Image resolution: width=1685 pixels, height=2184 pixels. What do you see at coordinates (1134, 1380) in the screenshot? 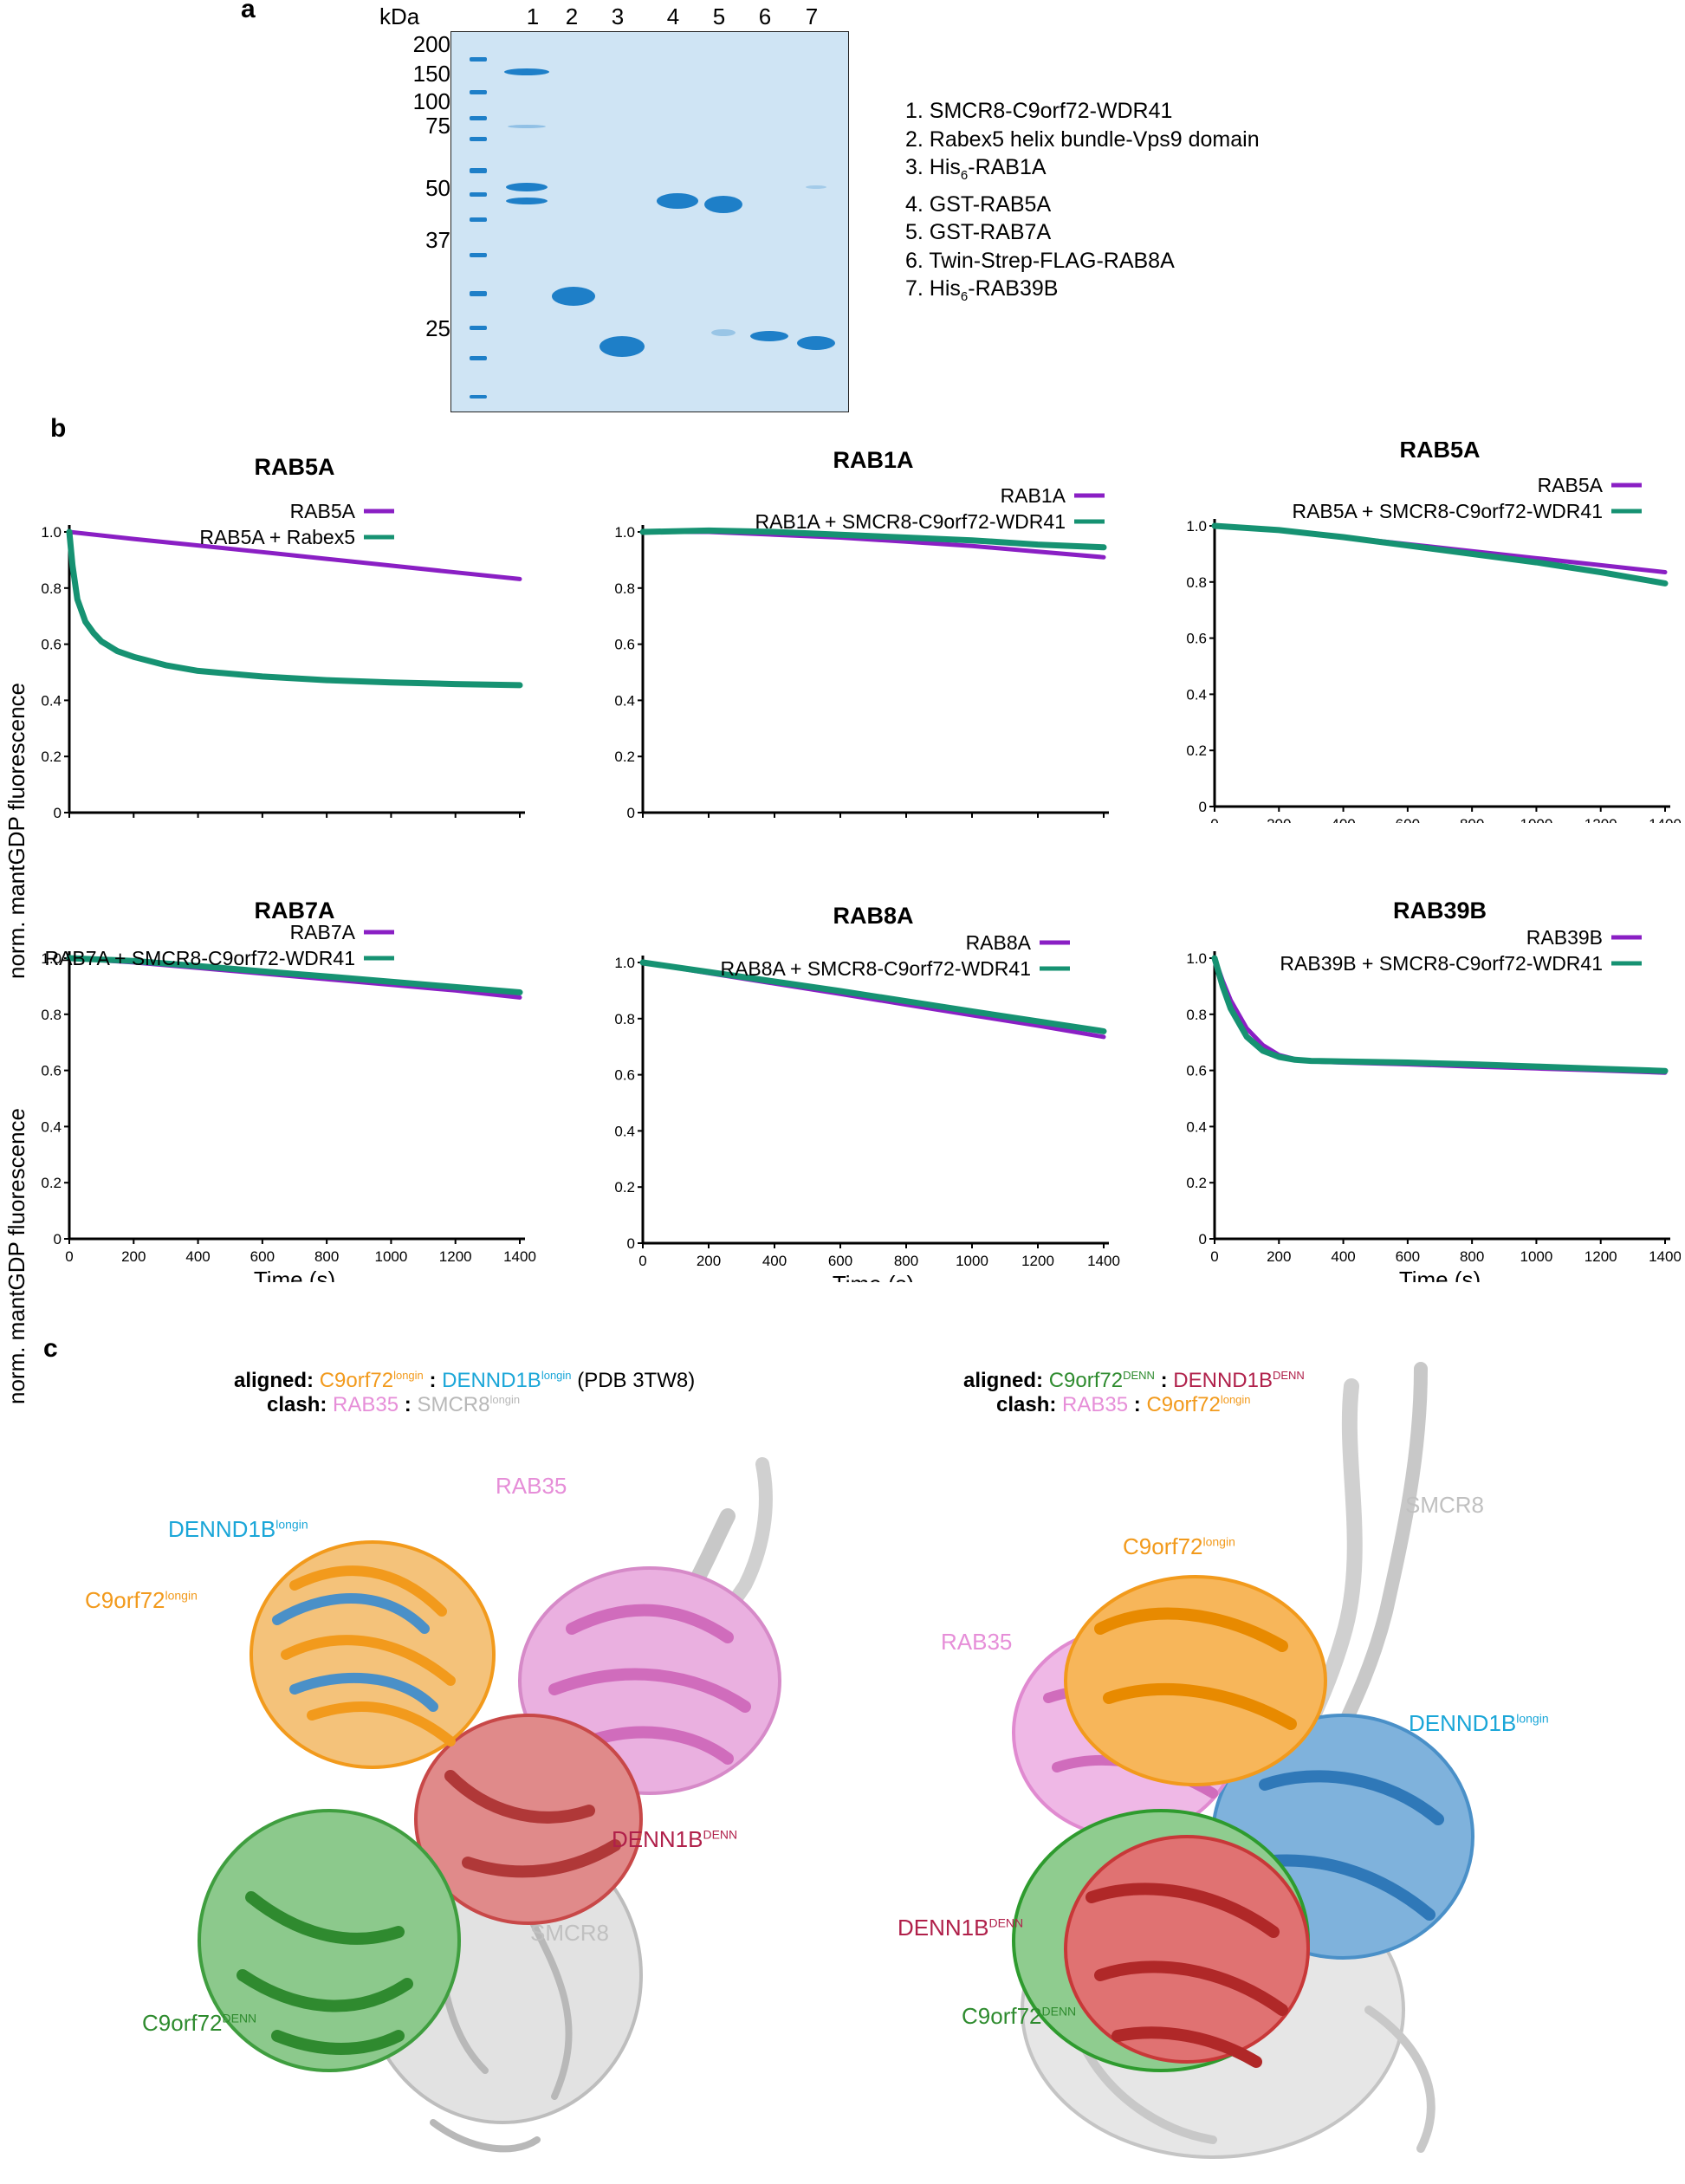
I see `right-aligned-line: aligned: C9orf72DENN : DENND1BDENN` at bounding box center [1134, 1380].